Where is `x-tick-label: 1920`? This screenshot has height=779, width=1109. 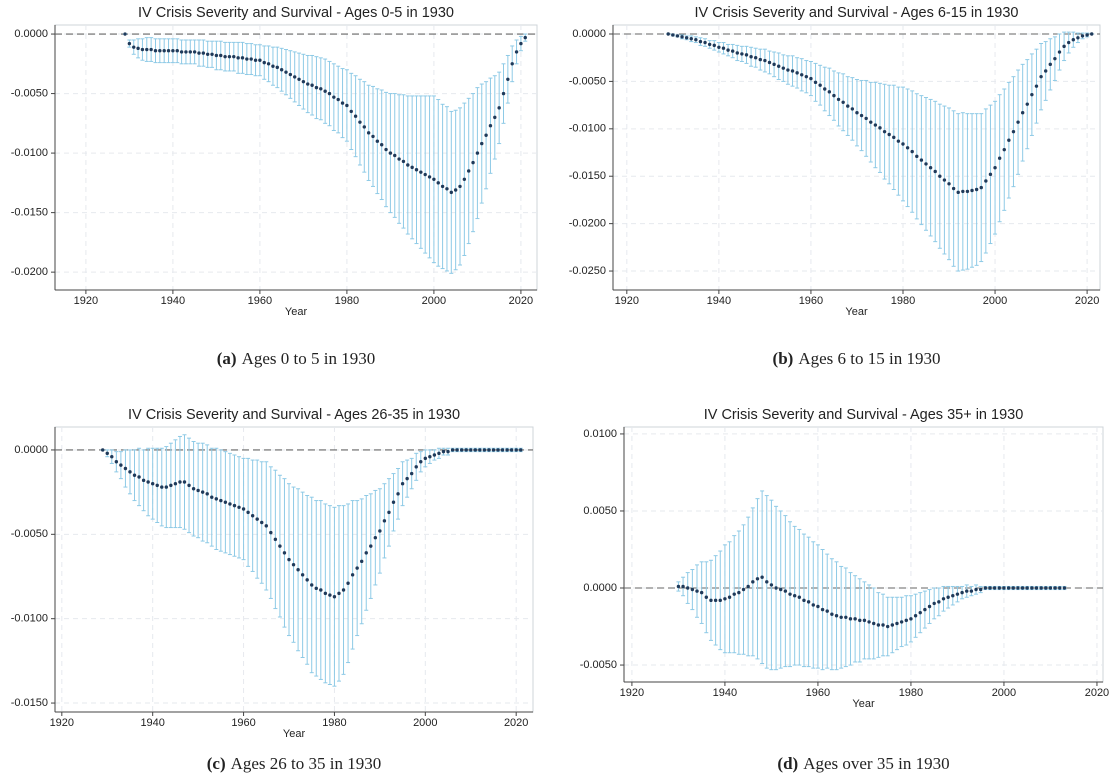 x-tick-label: 1920 is located at coordinates (627, 301).